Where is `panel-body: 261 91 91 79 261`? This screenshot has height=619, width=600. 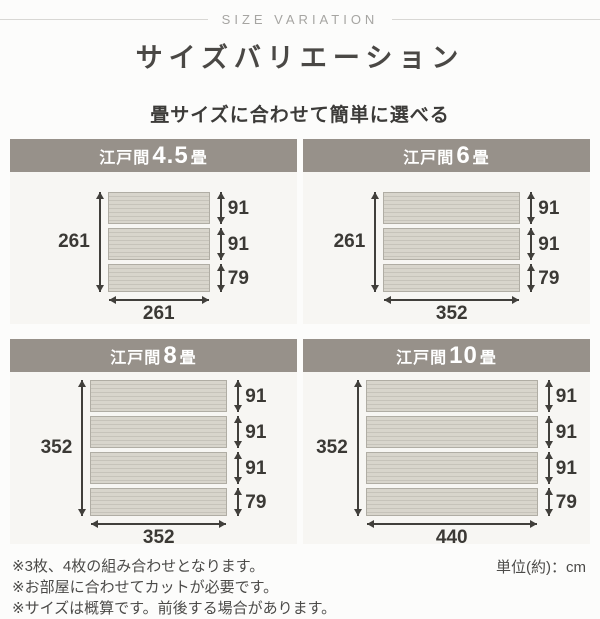 panel-body: 261 91 91 79 261 is located at coordinates (153, 248).